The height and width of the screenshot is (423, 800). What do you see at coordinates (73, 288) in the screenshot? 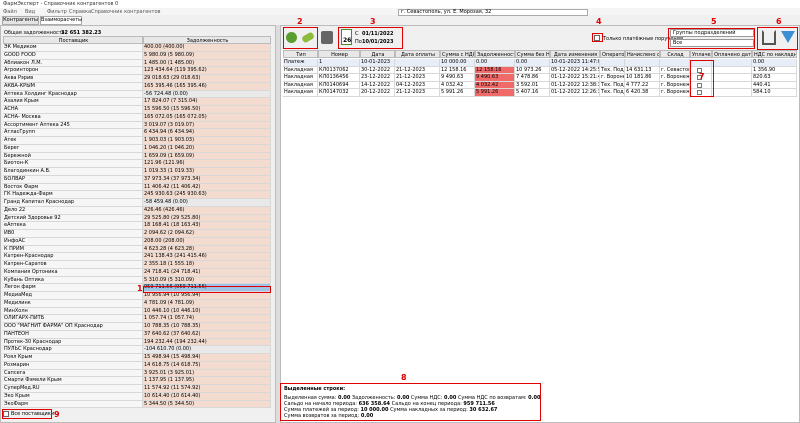
I see `supplier-cell: Легон фарм` at bounding box center [73, 288].